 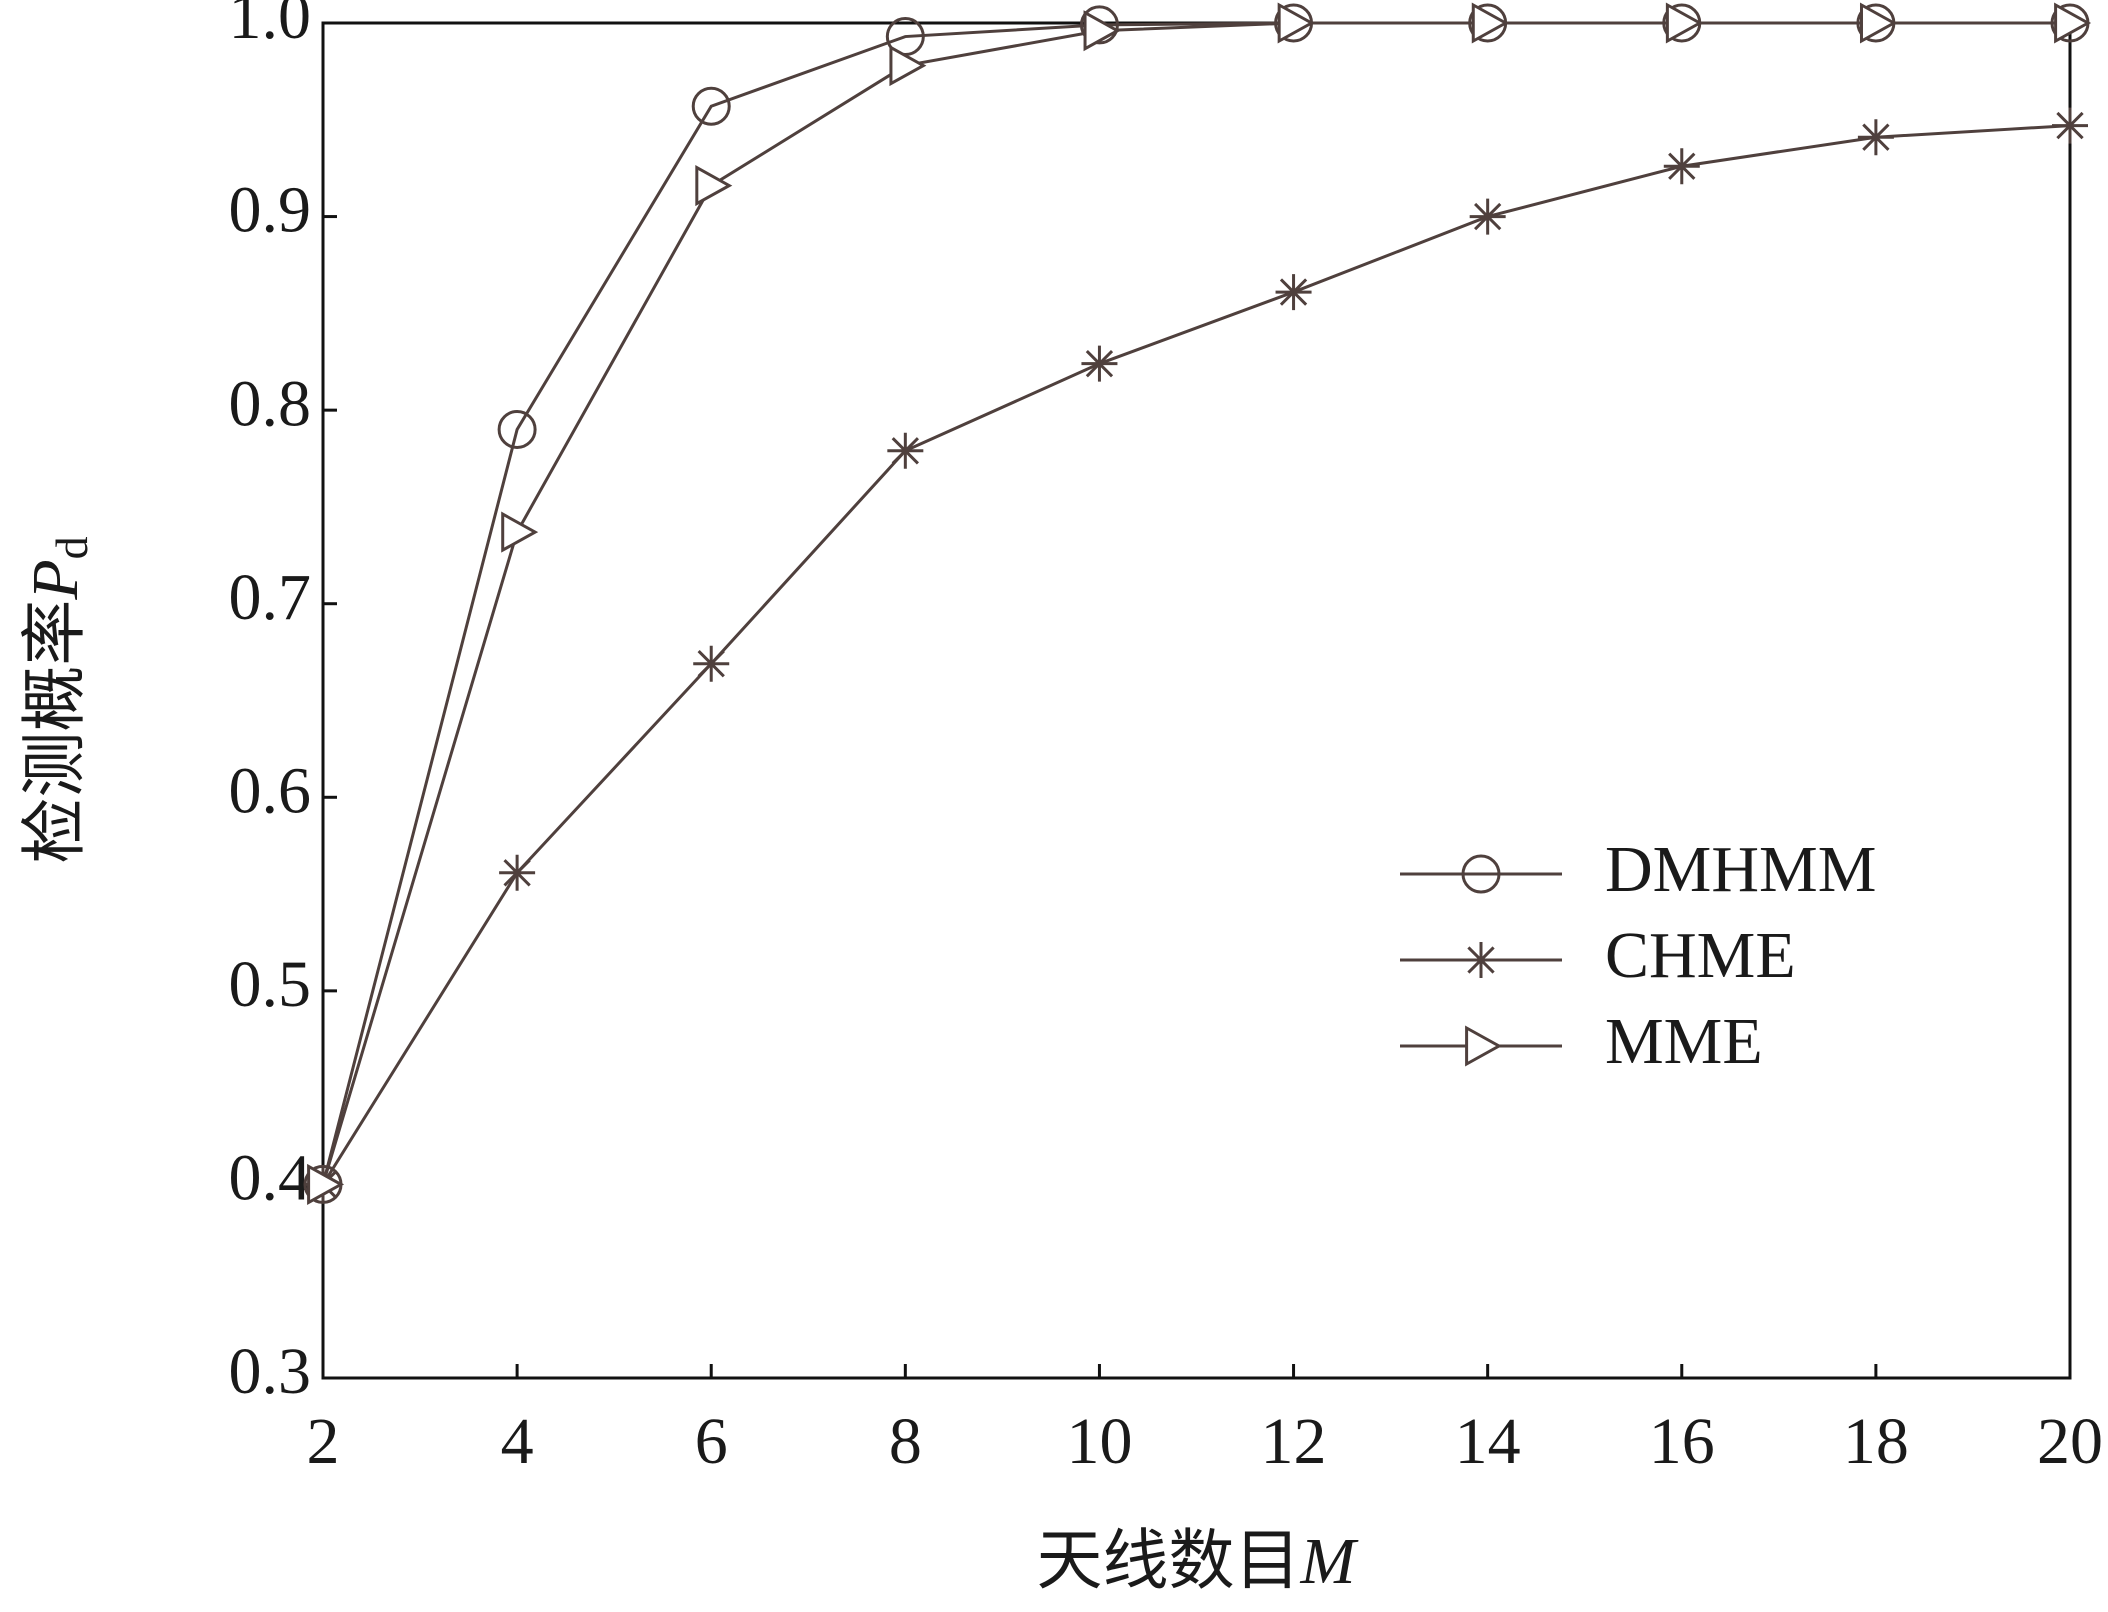 I want to click on x-axis-label: 天线数目M, so click(x=1198, y=1561).